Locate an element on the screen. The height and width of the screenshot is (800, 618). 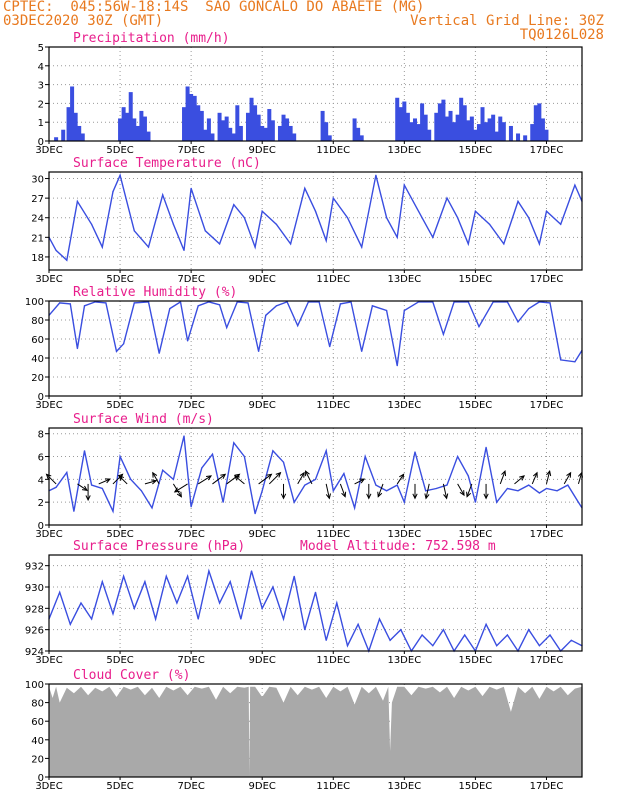
rh-xtick-label: 17DEC is located at coordinates (547, 405).